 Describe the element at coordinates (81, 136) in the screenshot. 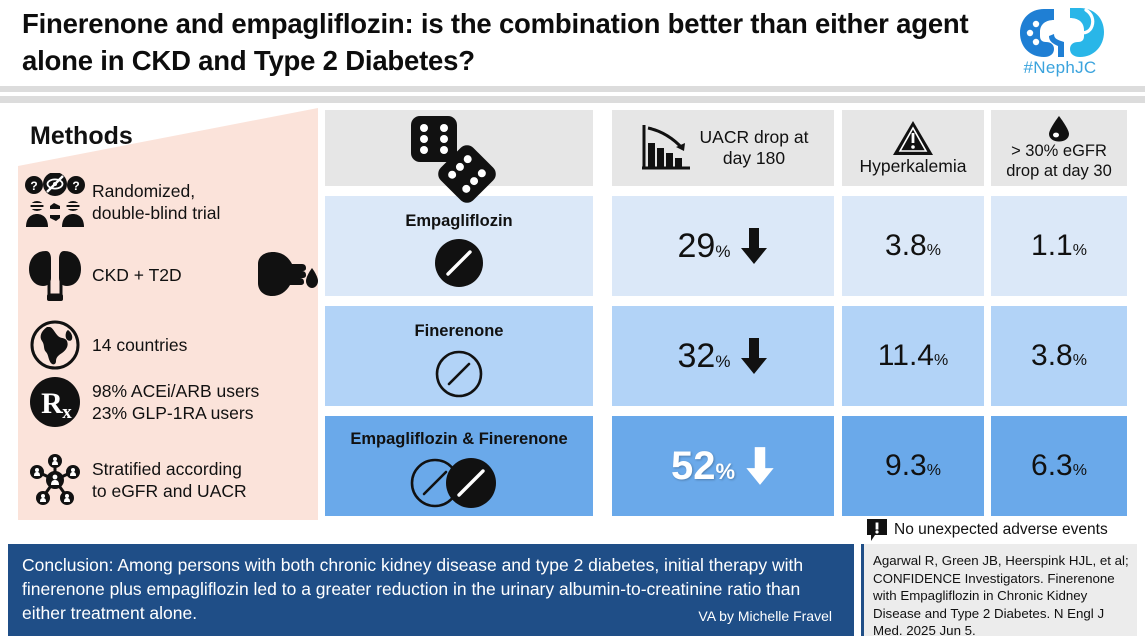

I see `methods-heading: Methods` at that location.